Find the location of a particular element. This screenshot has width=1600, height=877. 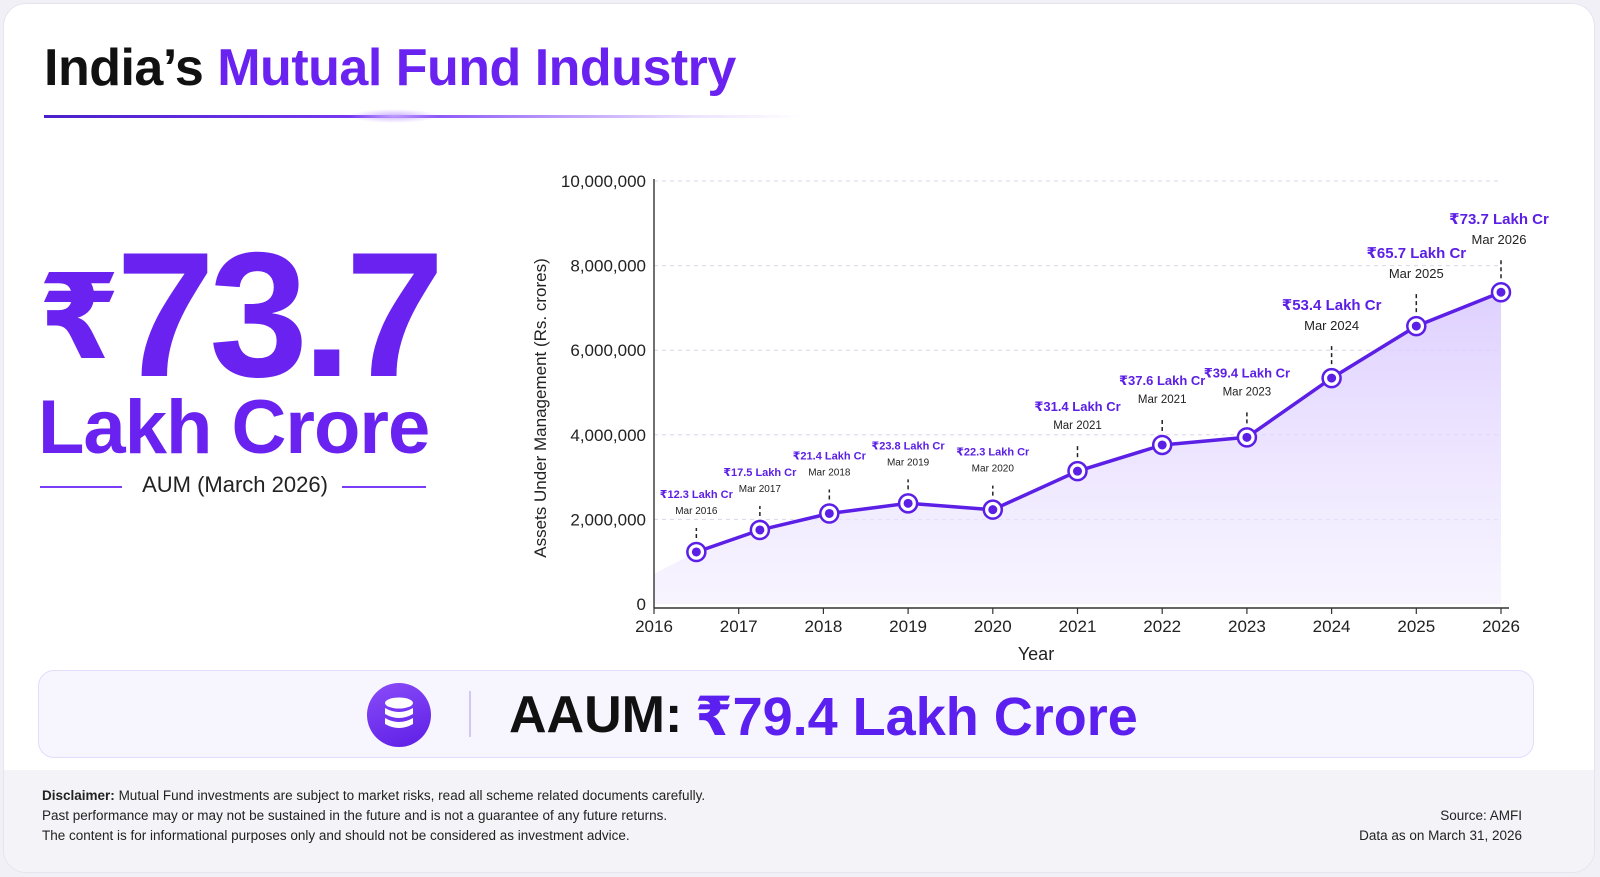

data-label-value: ₹23.8 Lakh Cr is located at coordinates (909, 446).